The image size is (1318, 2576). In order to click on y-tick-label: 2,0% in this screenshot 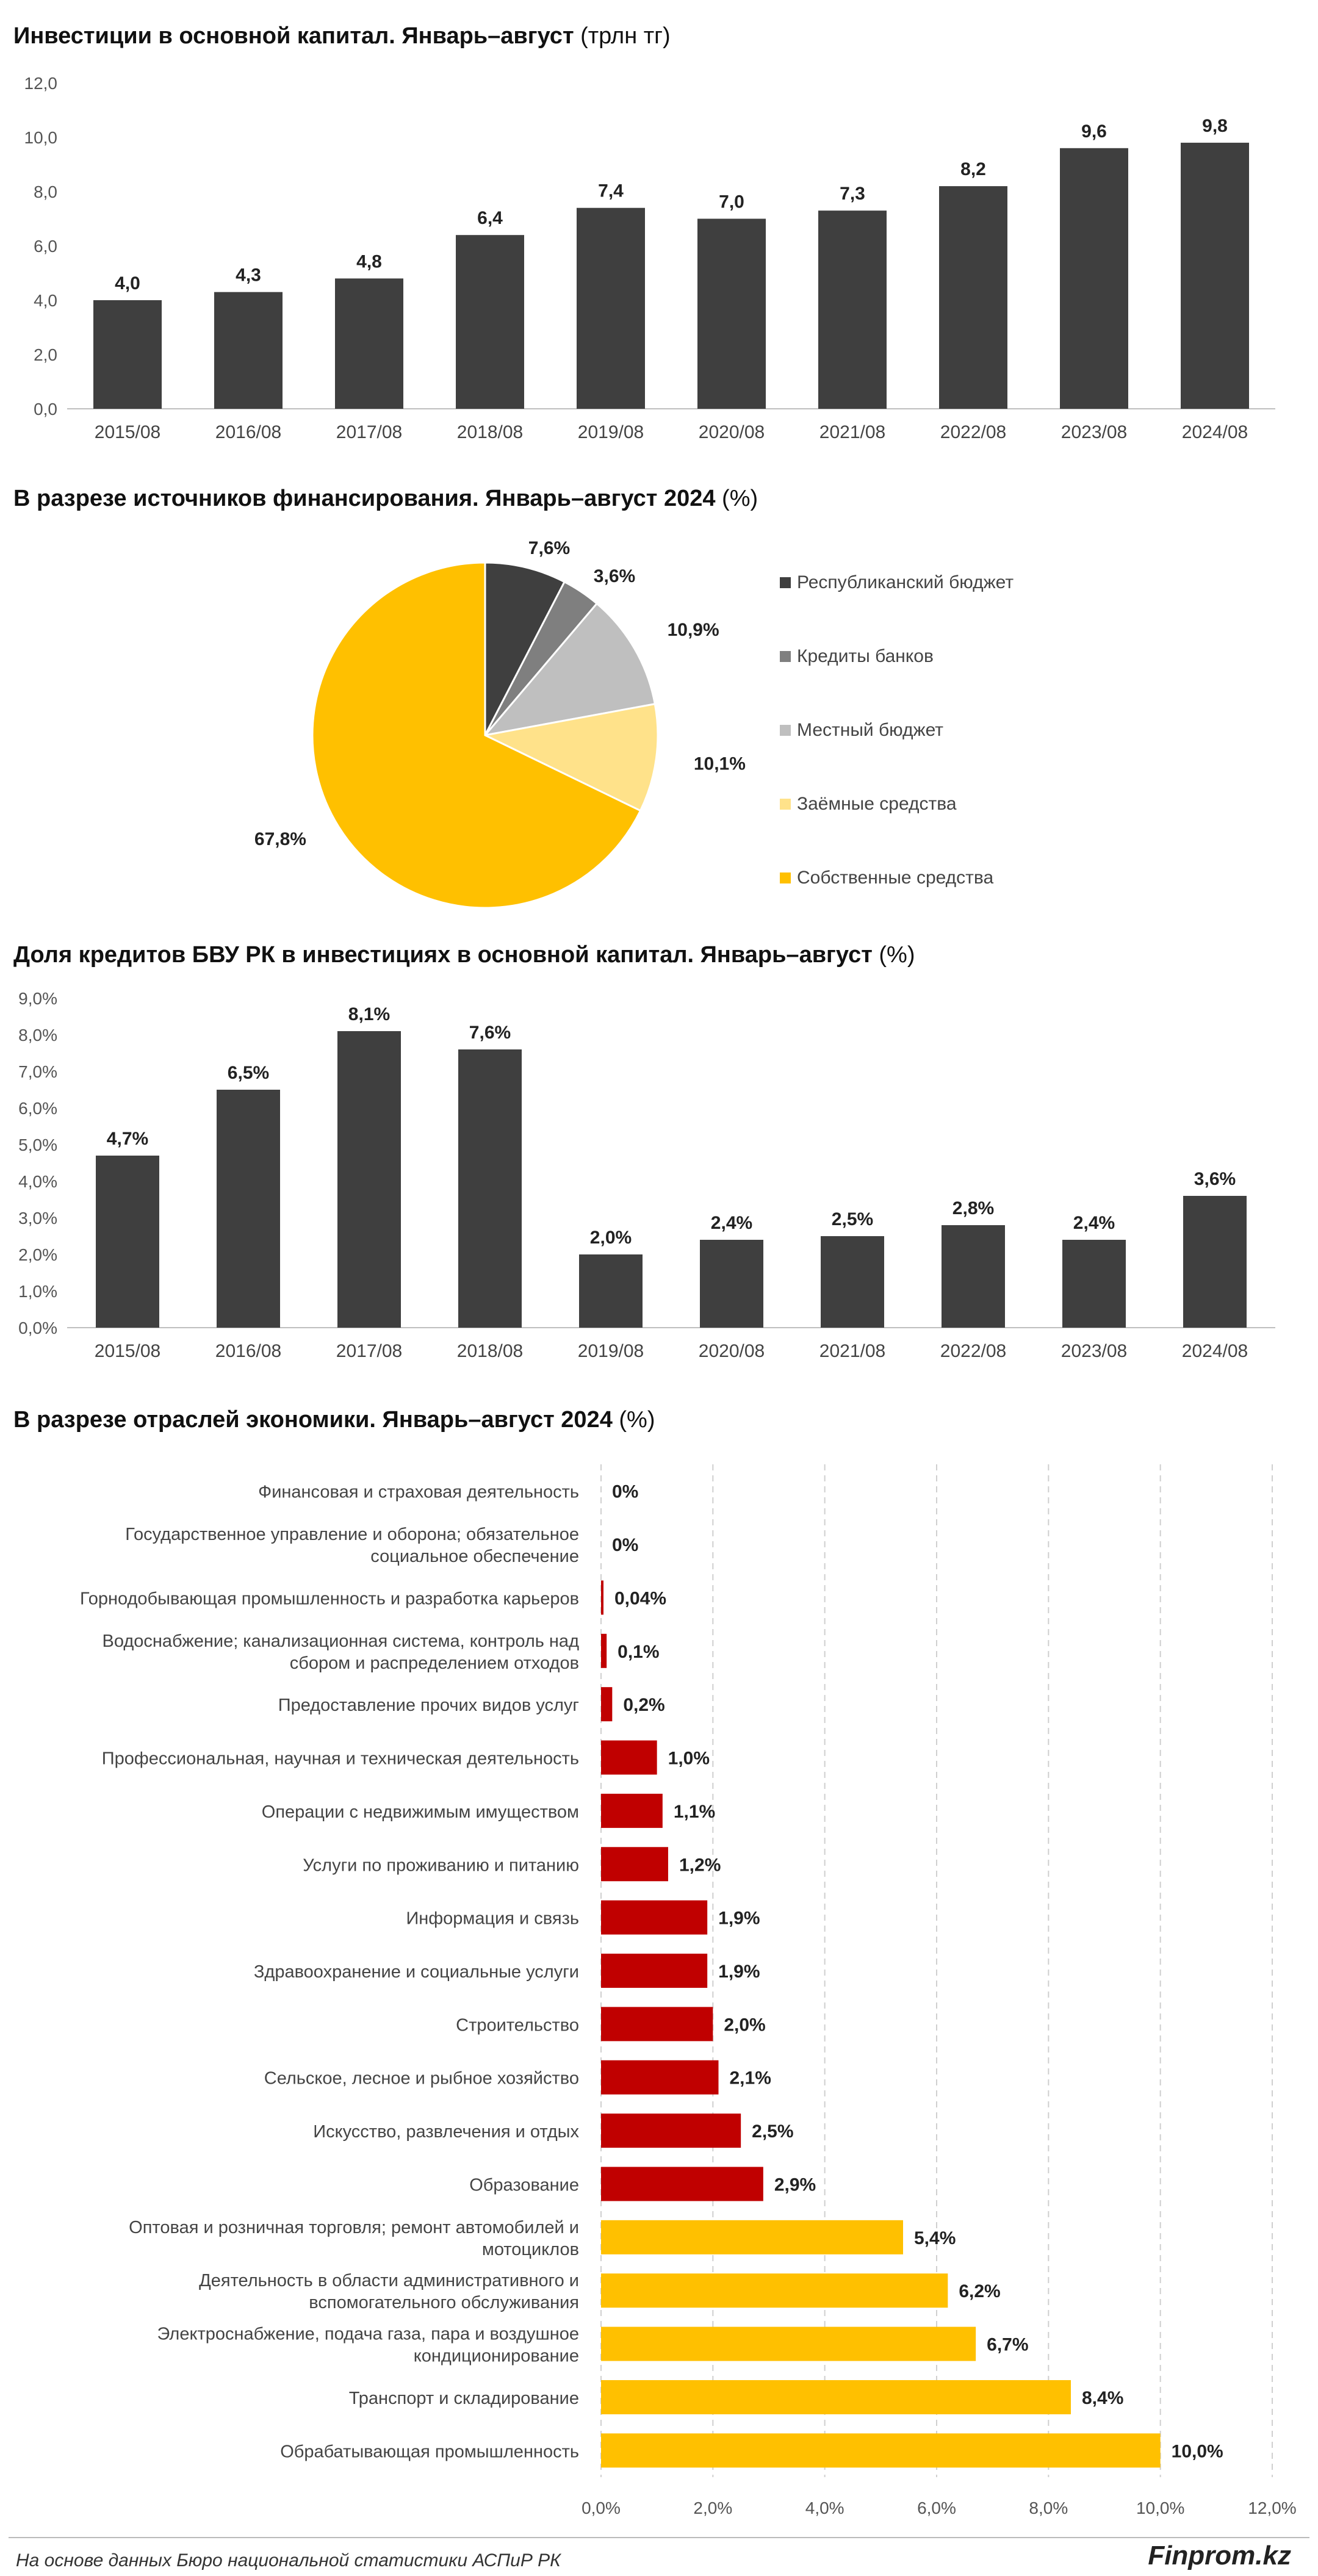, I will do `click(37, 1254)`.